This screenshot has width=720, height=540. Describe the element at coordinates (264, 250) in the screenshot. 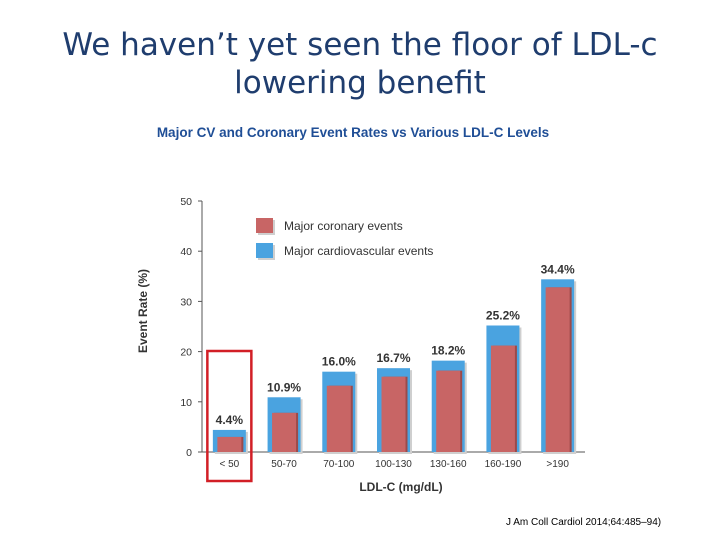

I see `legend-swatch-cardiovascular` at that location.